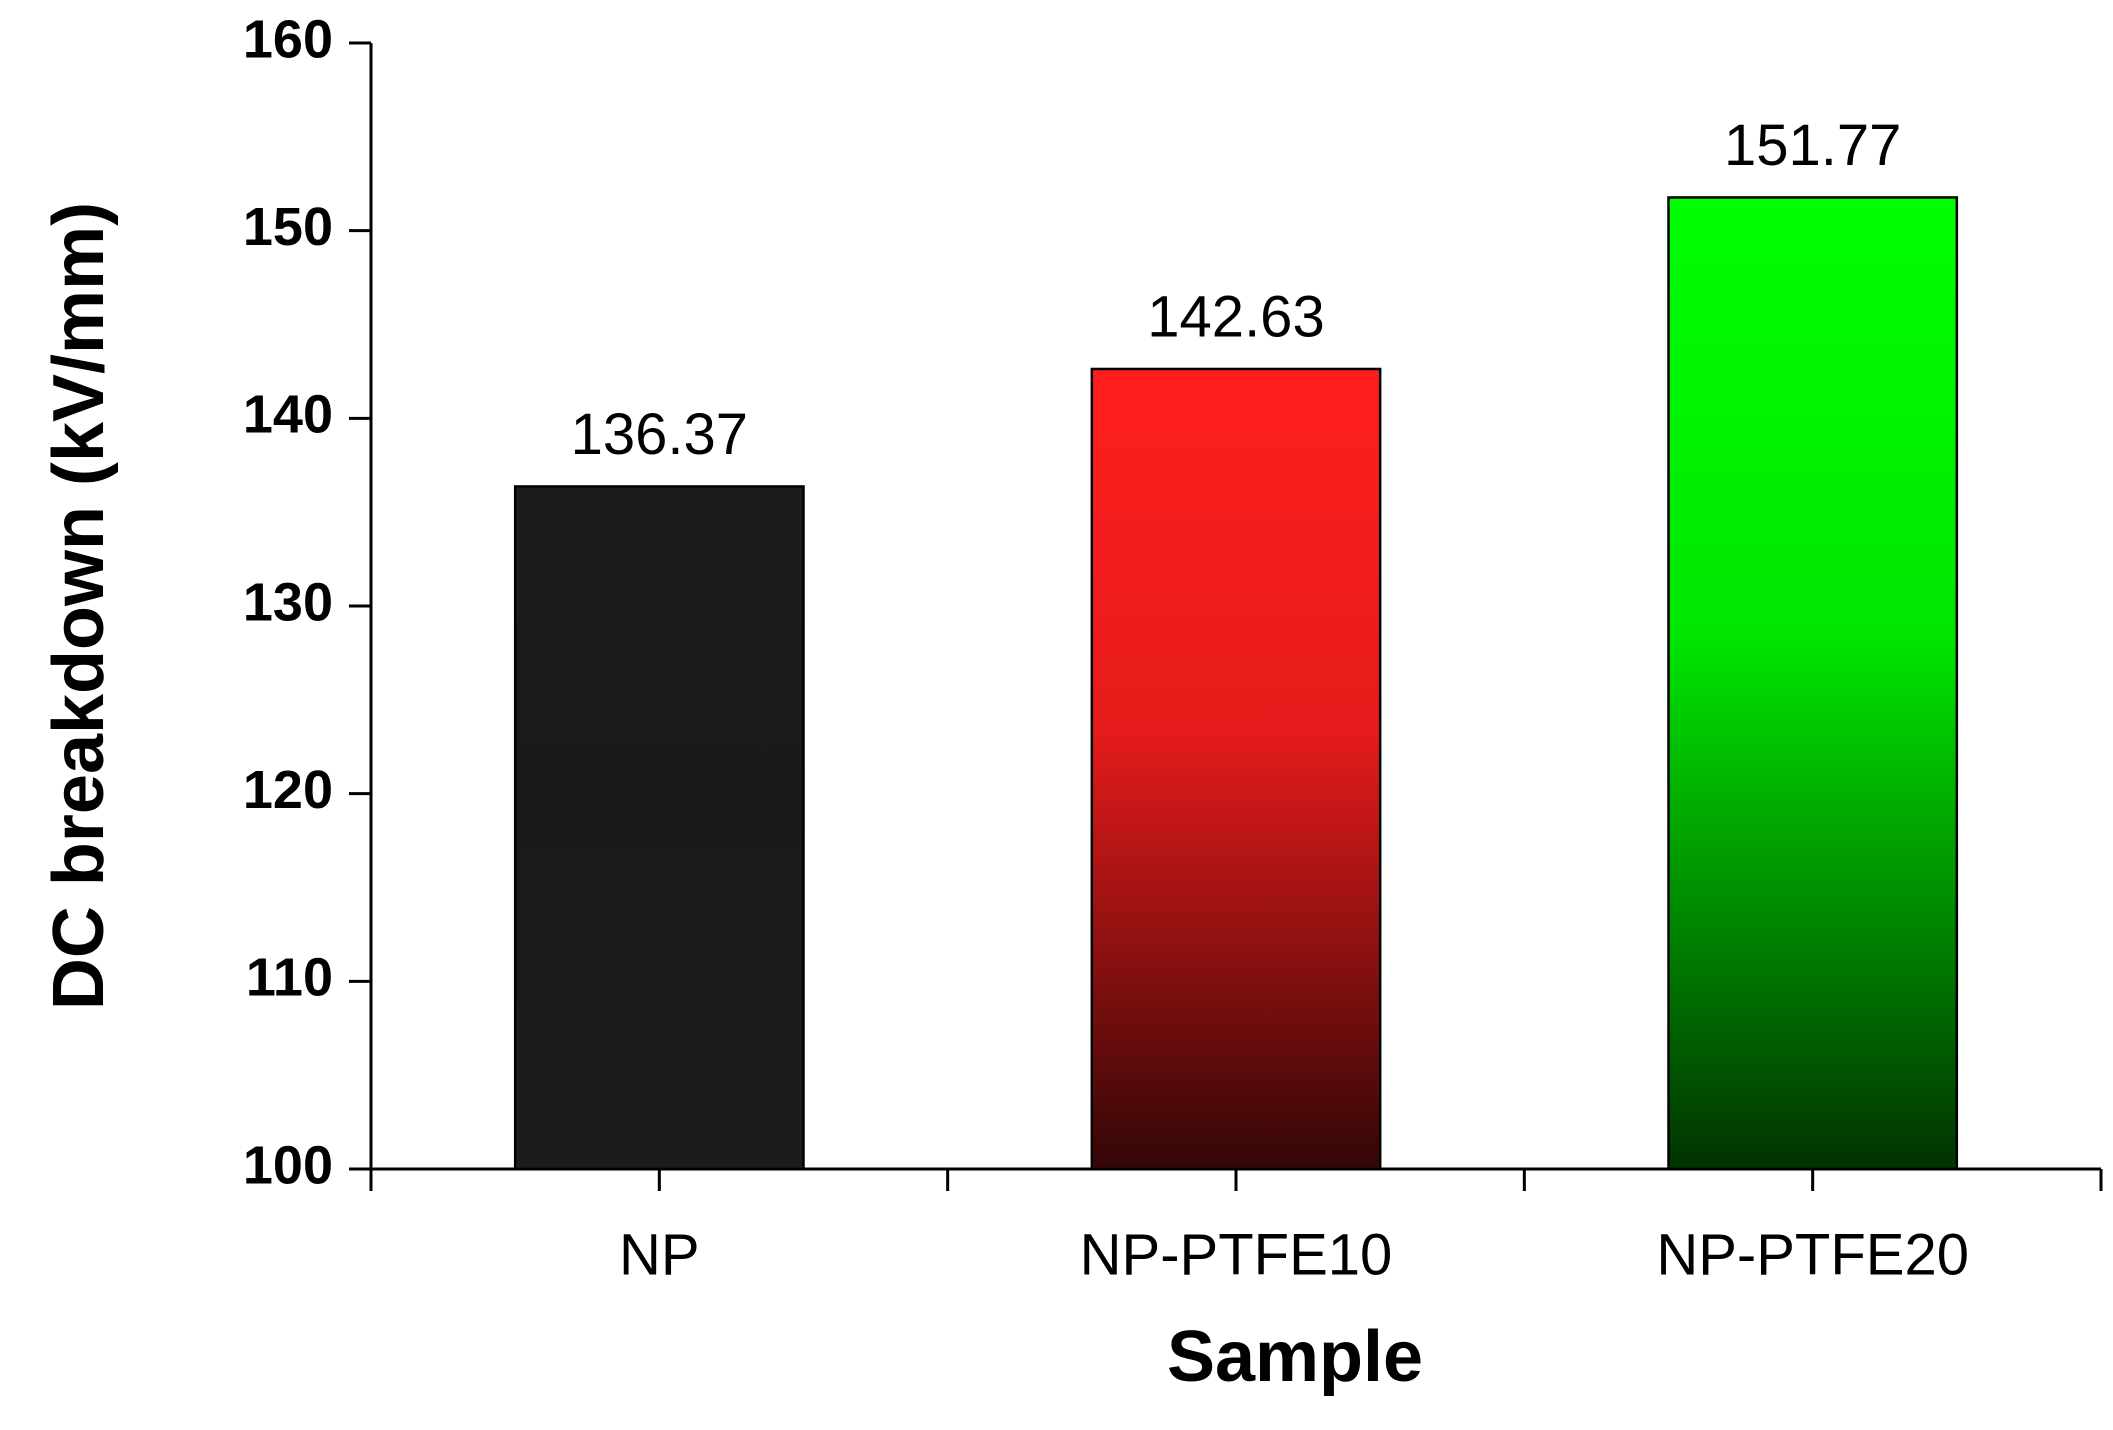 This screenshot has width=2113, height=1430. I want to click on y-tick-label: 100, so click(288, 1165).